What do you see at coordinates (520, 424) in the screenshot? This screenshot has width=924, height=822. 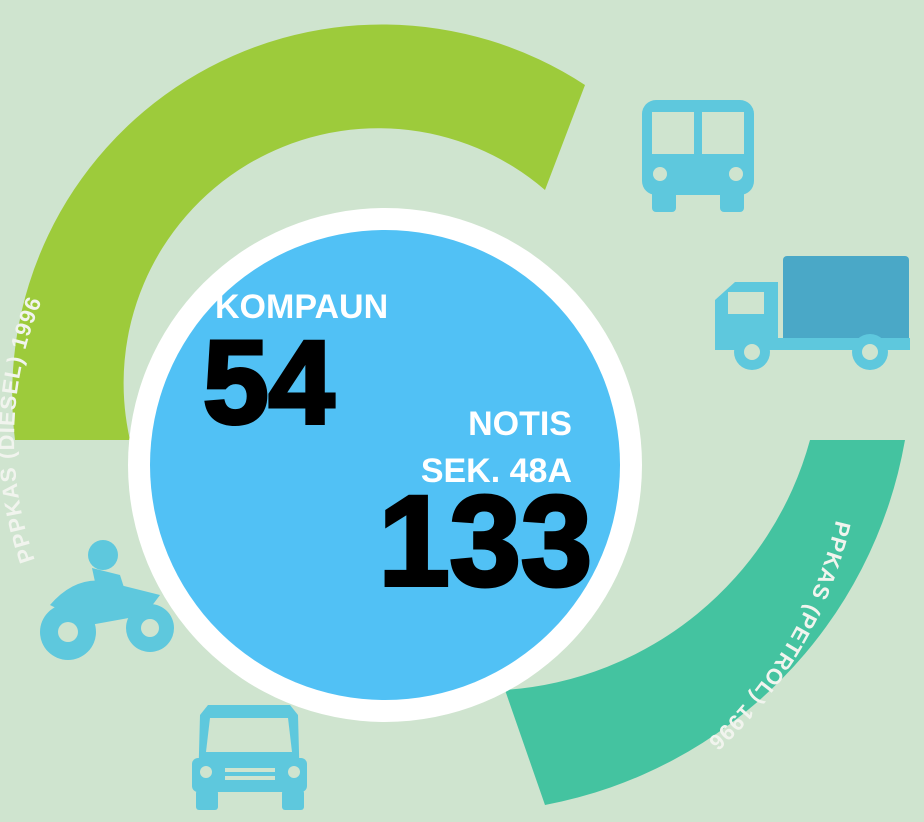 I see `notis-label: NOTIS` at bounding box center [520, 424].